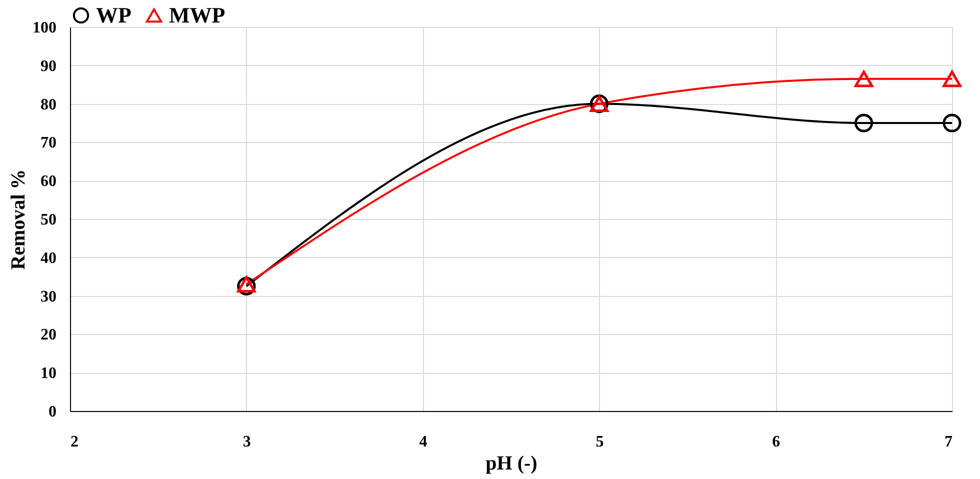  Describe the element at coordinates (52, 412) in the screenshot. I see `y-tick-label: 0` at that location.